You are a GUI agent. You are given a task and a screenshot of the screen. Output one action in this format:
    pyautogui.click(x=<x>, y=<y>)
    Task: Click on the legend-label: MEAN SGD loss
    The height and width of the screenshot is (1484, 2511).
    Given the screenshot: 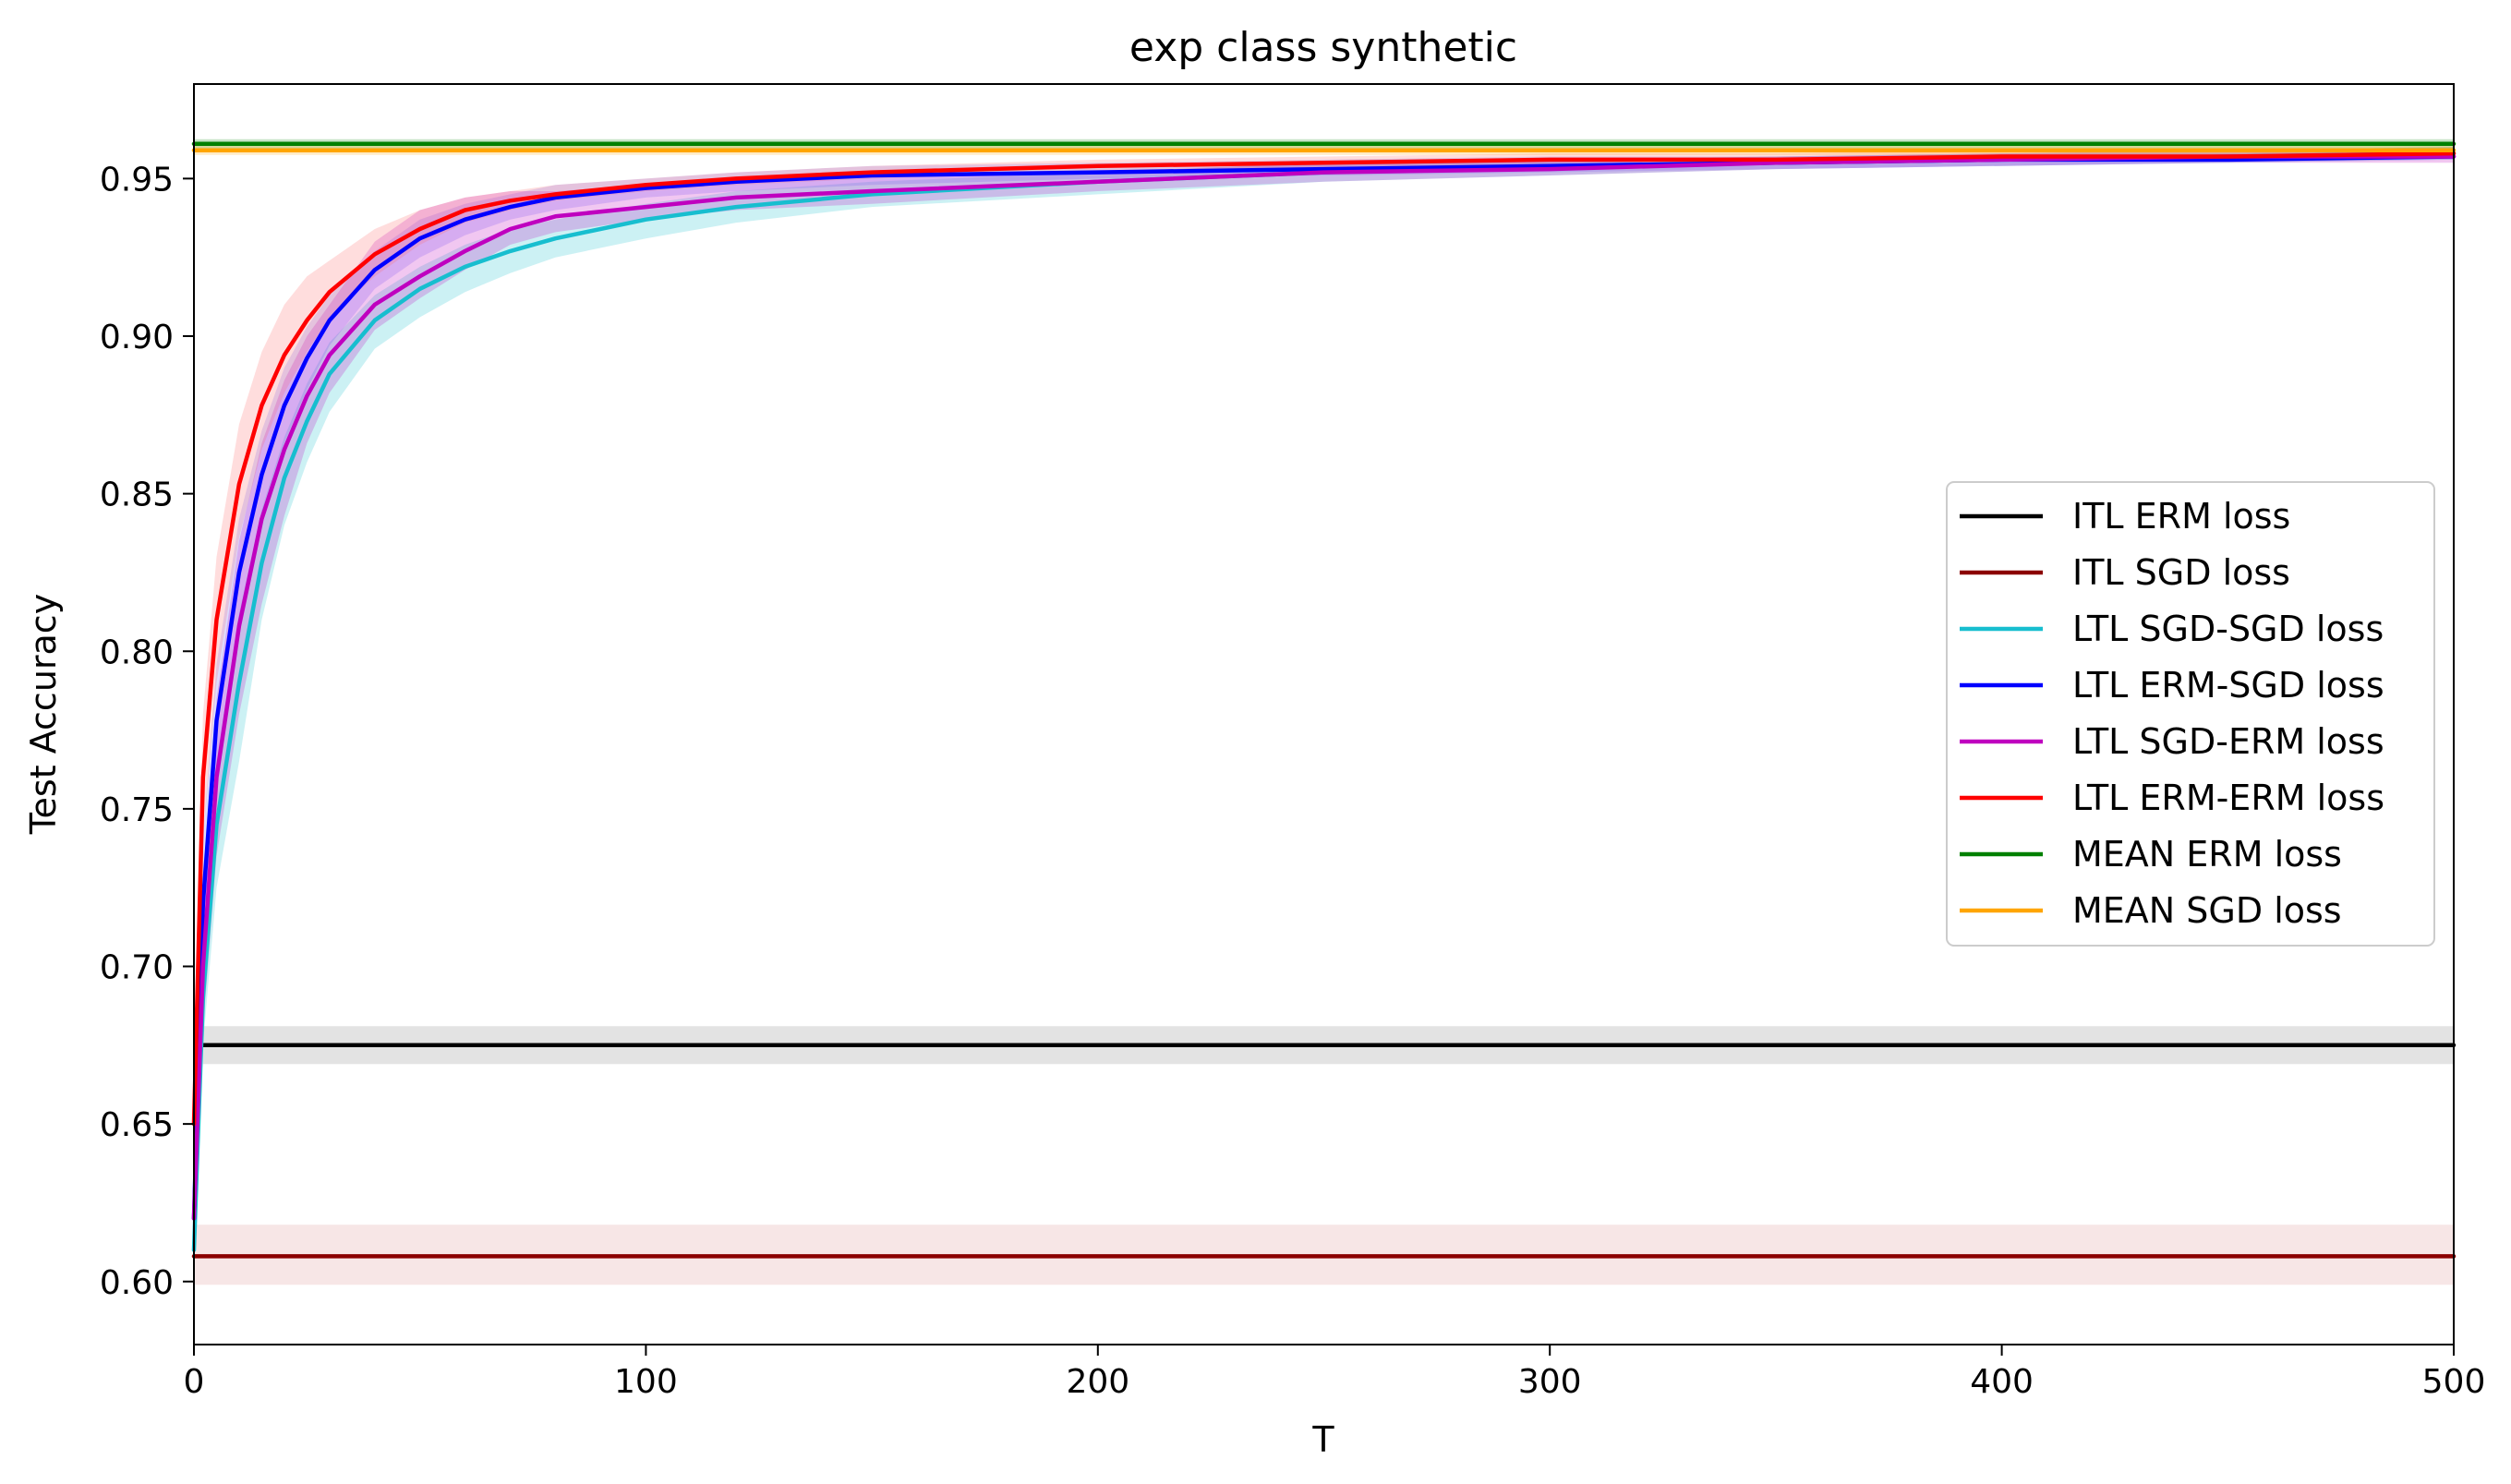 What is the action you would take?
    pyautogui.click(x=2207, y=910)
    